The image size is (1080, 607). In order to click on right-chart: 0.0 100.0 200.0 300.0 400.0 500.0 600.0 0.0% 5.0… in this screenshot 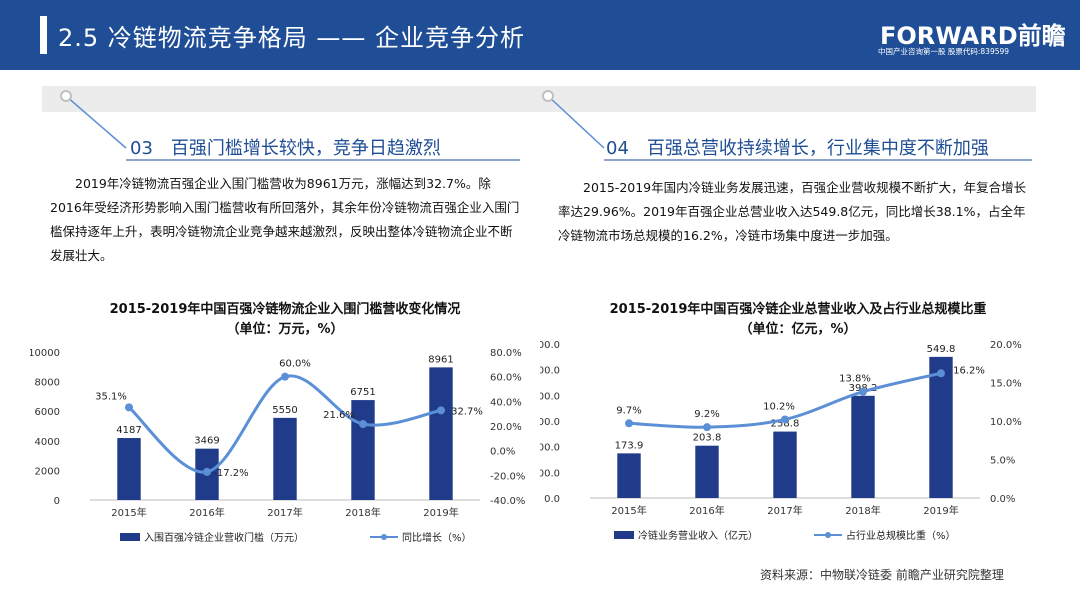, I will do `click(781, 441)`.